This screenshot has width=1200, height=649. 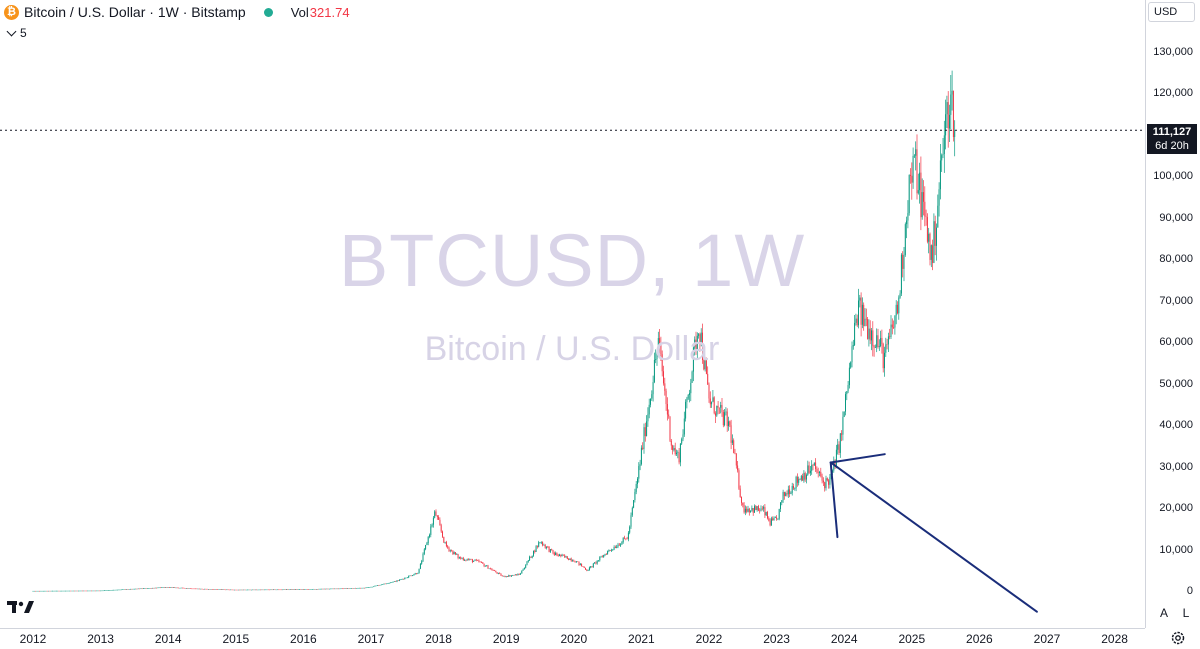 What do you see at coordinates (135, 12) in the screenshot?
I see `symbol-title: Bitcoin / U.S. Dollar · 1W · Bitstamp` at bounding box center [135, 12].